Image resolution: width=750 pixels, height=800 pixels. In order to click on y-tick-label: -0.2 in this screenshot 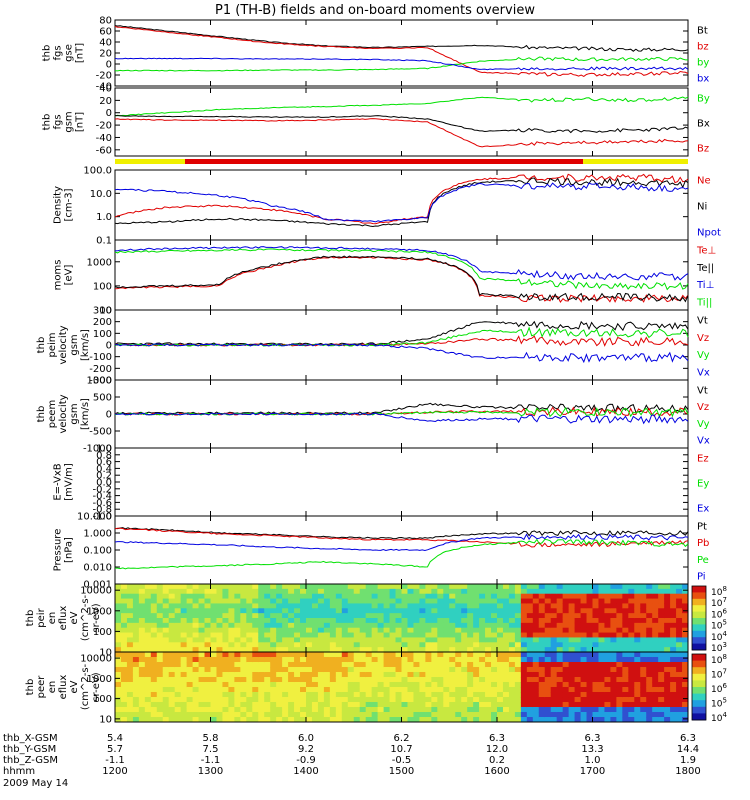, I will do `click(102, 489)`.